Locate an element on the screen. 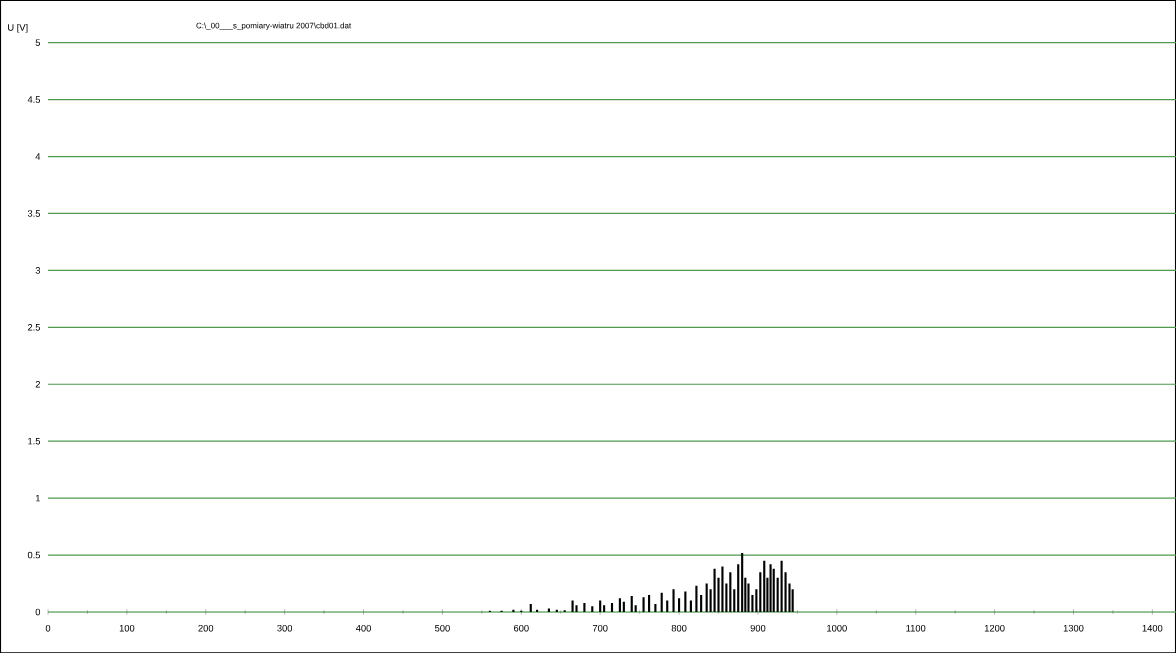 The width and height of the screenshot is (1176, 653). chart-title: C:\_00___s_pomiary-wiatru 2007\cbd01.dat is located at coordinates (274, 26).